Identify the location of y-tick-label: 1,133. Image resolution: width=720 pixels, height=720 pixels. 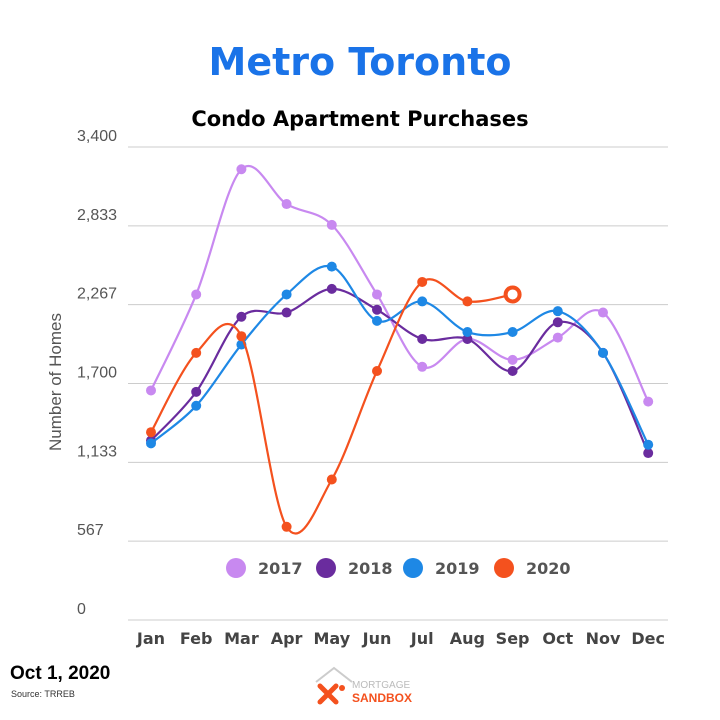
(97, 451).